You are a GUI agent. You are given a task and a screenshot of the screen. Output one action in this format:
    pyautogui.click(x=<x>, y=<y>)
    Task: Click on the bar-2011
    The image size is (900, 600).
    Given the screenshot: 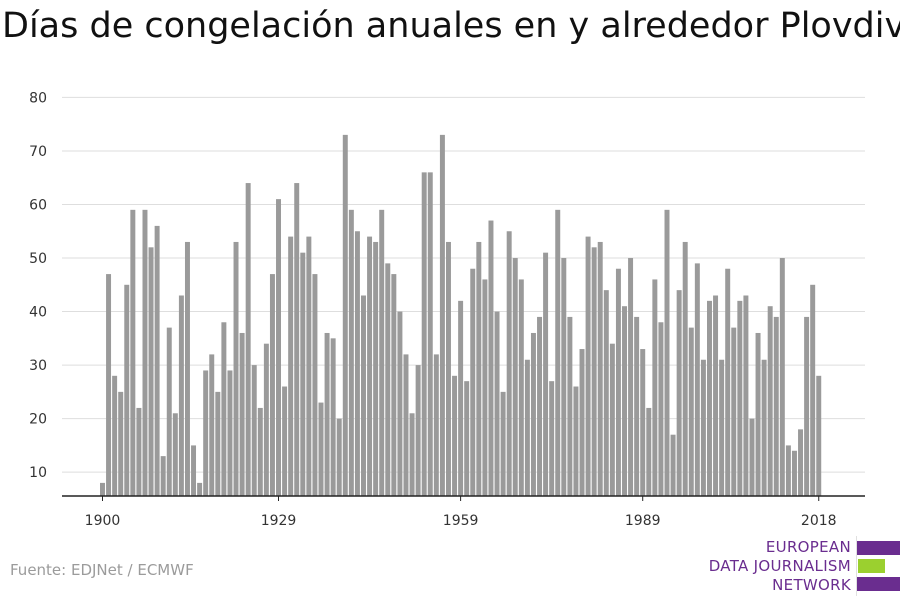 What is the action you would take?
    pyautogui.click(x=776, y=406)
    